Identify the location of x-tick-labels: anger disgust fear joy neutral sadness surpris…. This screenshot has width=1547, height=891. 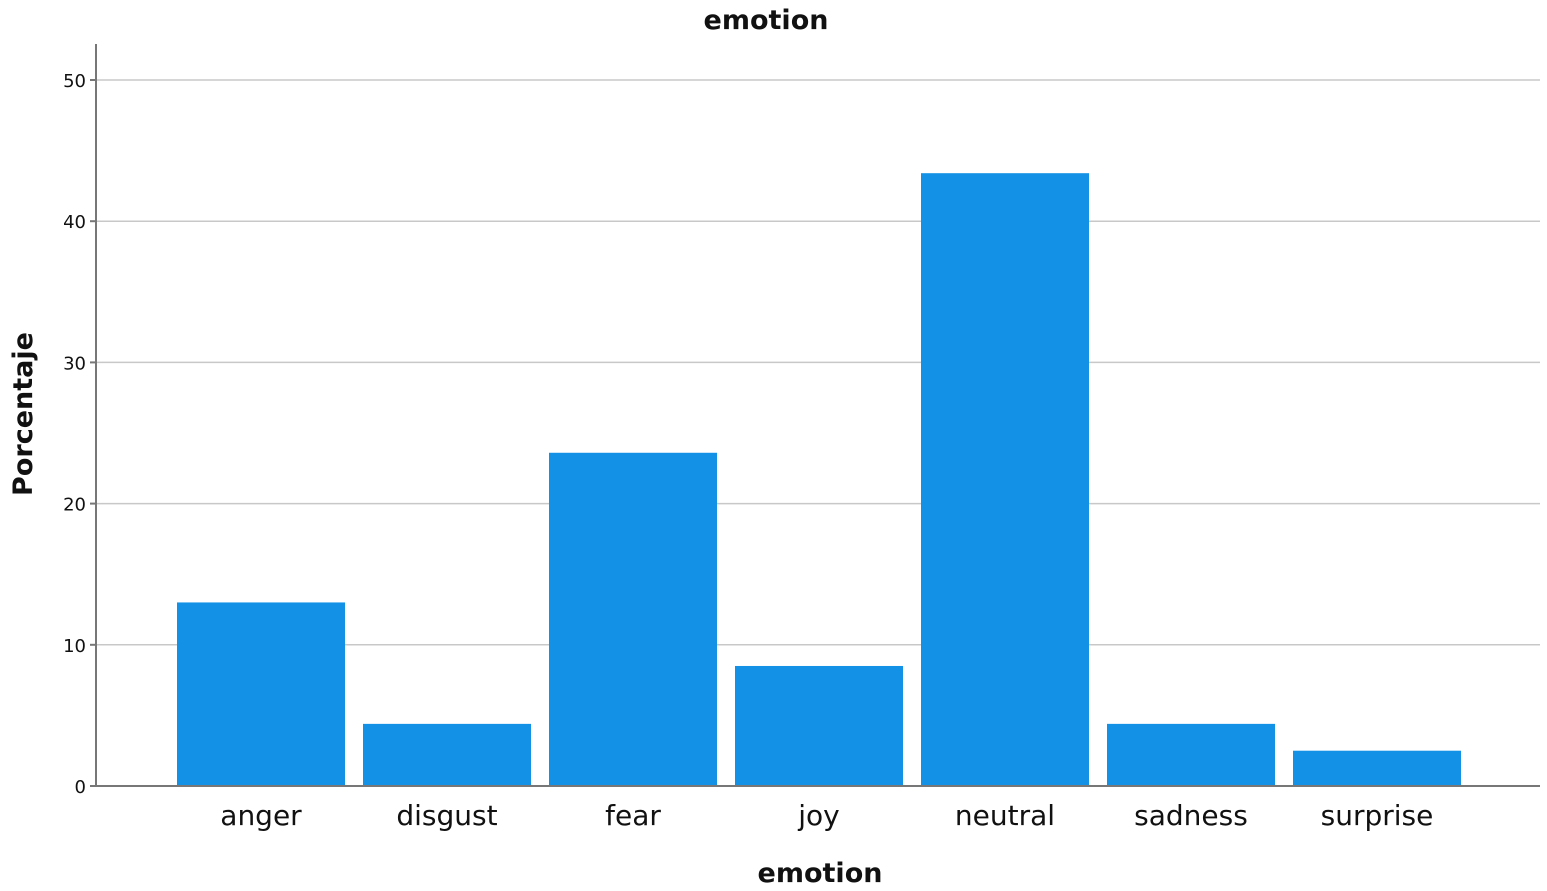
(826, 815).